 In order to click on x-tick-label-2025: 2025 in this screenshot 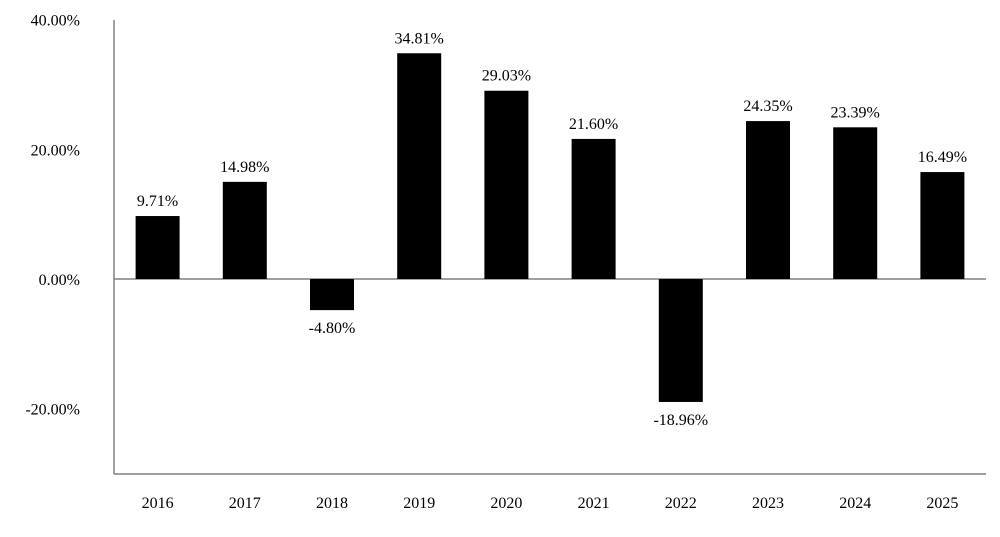, I will do `click(942, 503)`.